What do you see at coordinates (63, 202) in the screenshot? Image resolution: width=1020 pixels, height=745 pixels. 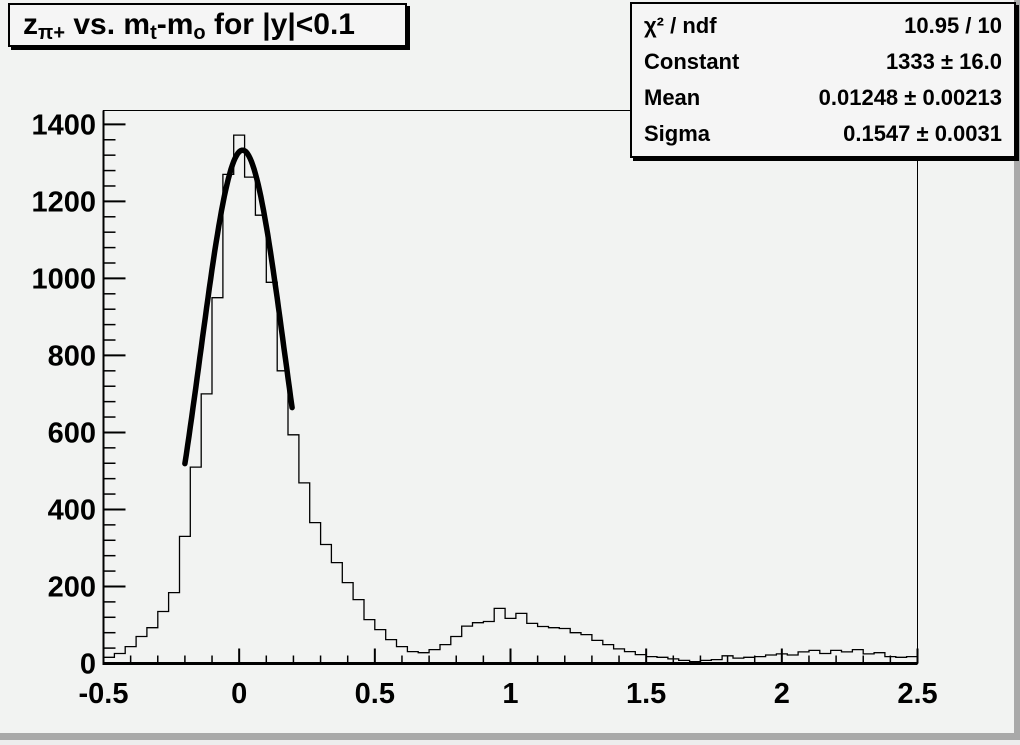 I see `y-tick-label: 1200` at bounding box center [63, 202].